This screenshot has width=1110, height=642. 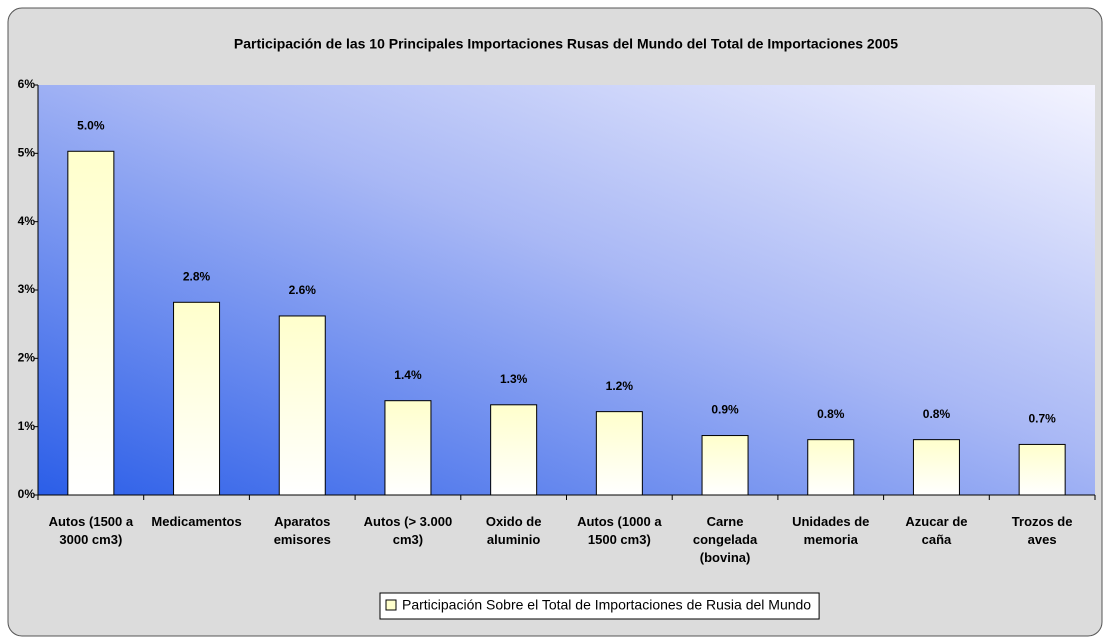 I want to click on data-label: 5.0%, so click(x=91, y=125).